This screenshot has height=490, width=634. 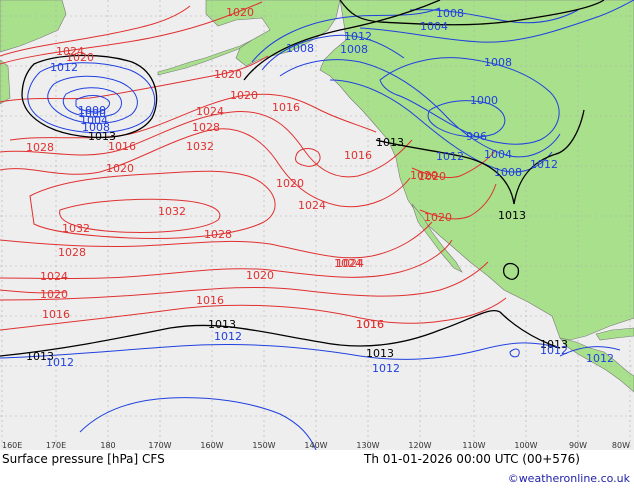 I want to click on isobar-1008-south-pac, so click(x=198, y=423).